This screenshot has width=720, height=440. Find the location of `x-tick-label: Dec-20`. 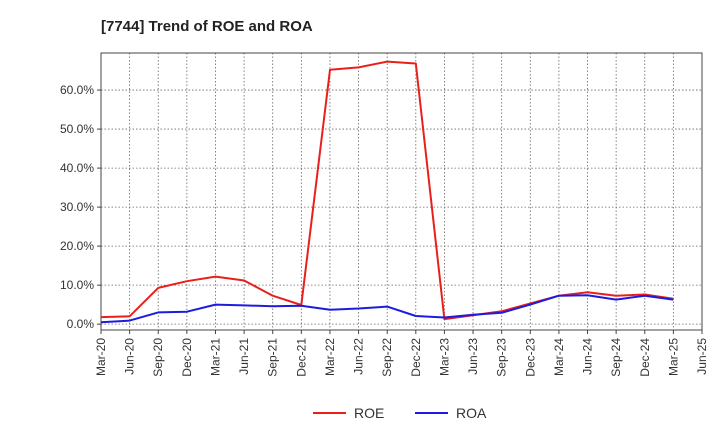

x-tick-label: Dec-20 is located at coordinates (187, 357).